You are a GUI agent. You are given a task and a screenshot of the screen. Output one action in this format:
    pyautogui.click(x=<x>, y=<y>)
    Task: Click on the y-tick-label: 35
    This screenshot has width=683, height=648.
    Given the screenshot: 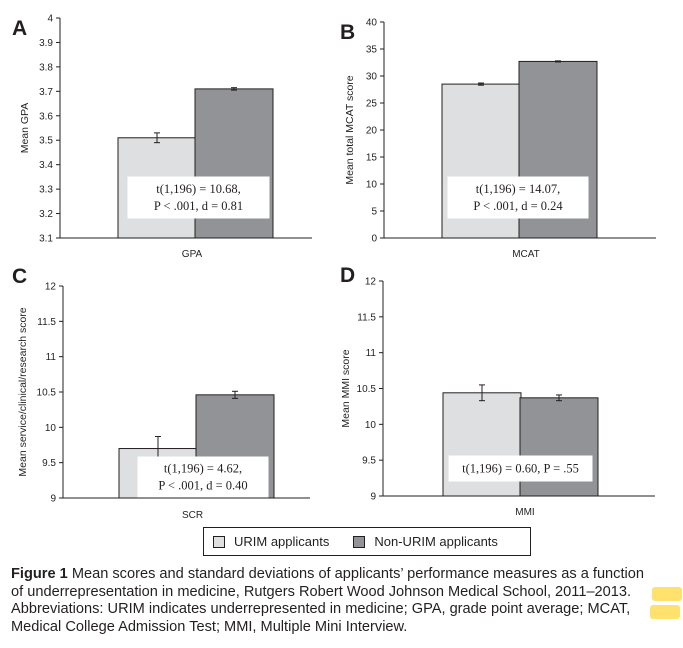 What is the action you would take?
    pyautogui.click(x=372, y=50)
    